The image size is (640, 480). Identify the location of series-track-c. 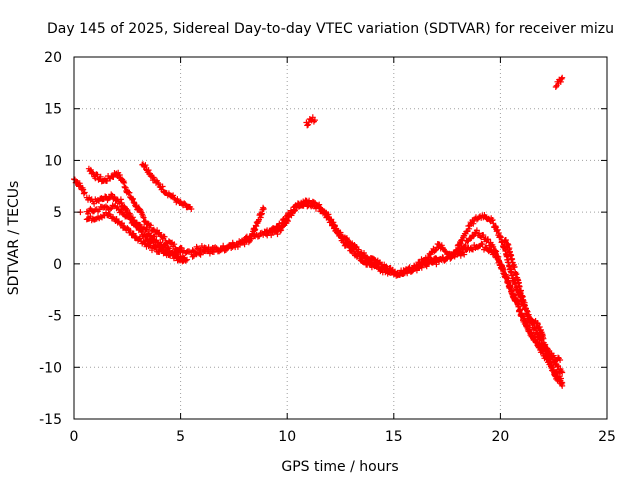
(167, 186).